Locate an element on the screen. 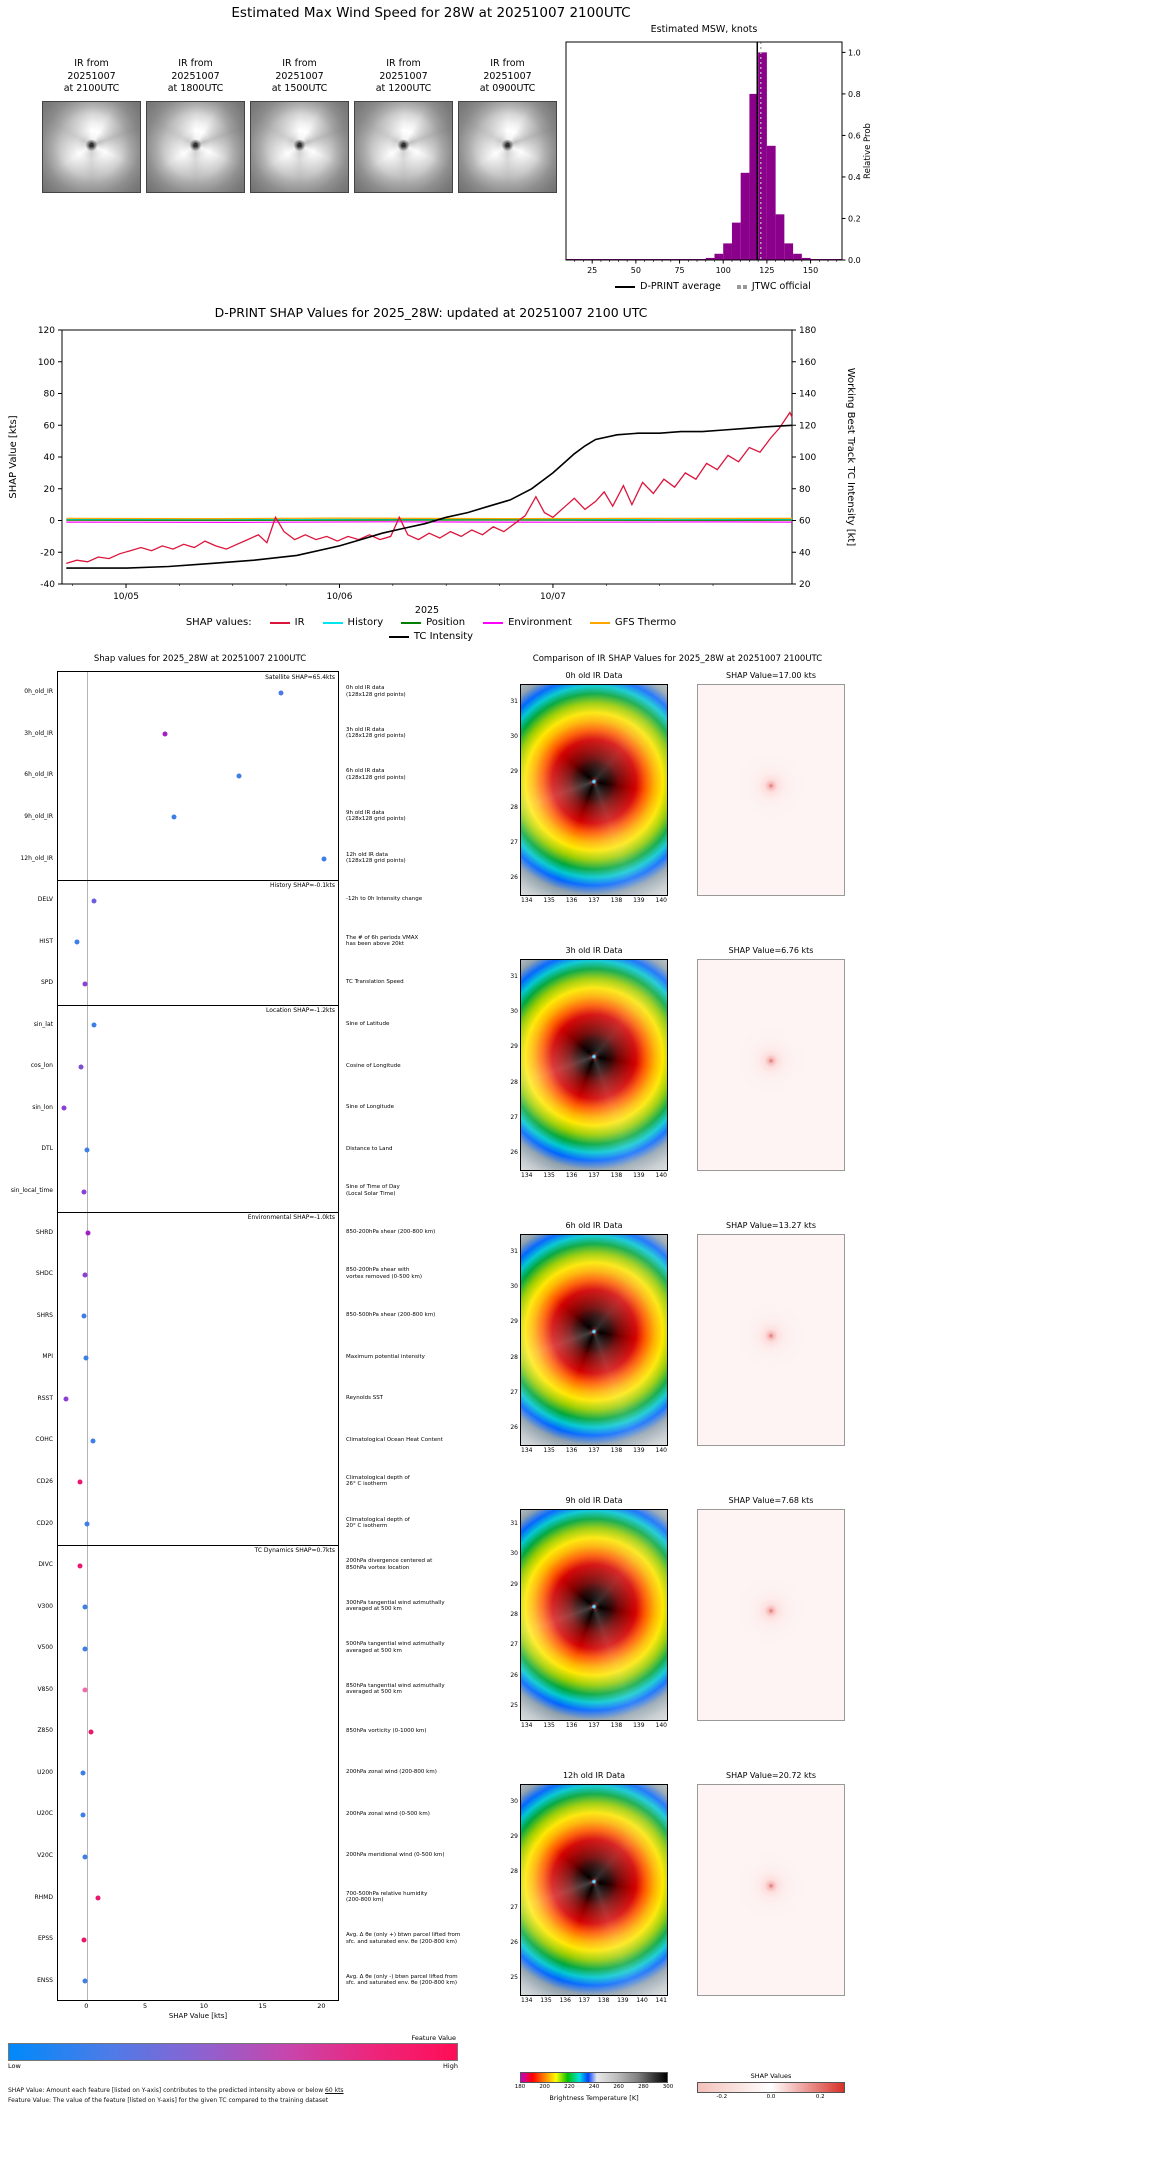 The image size is (1168, 2158). feature-description: Distance to Land is located at coordinates (369, 1148).